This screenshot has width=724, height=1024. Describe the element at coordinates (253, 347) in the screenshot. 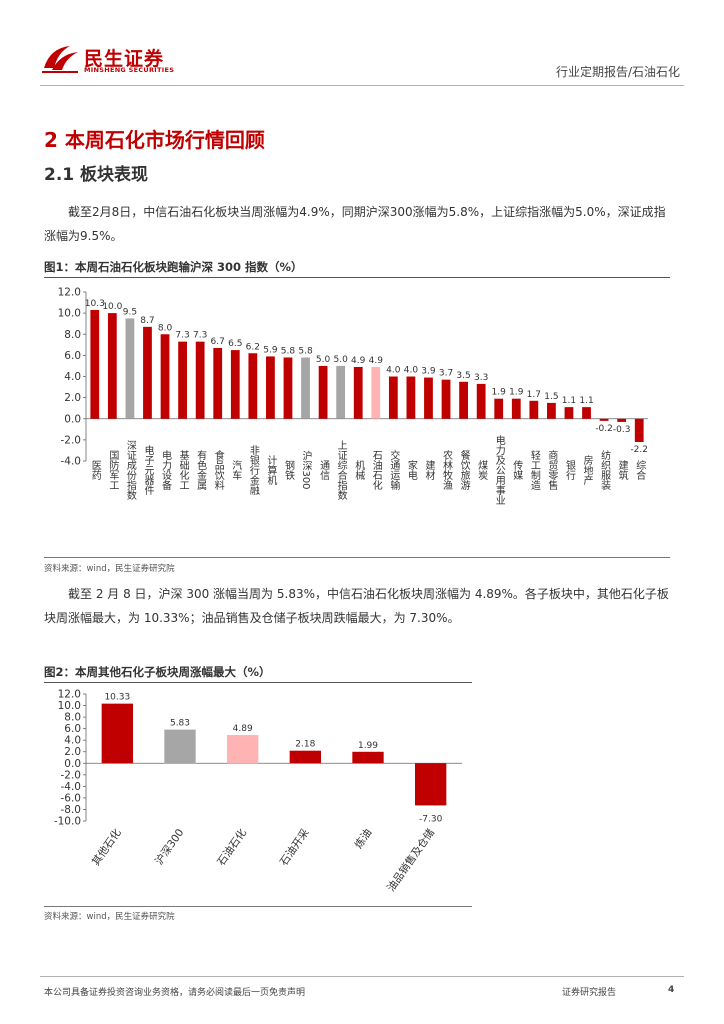

I see `data-label: 6.2` at that location.